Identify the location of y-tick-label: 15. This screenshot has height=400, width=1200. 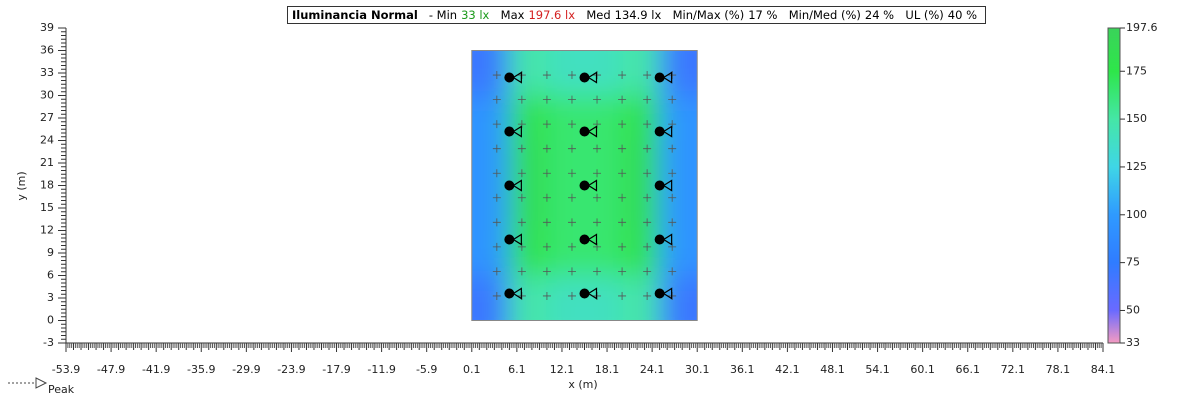
(47, 207).